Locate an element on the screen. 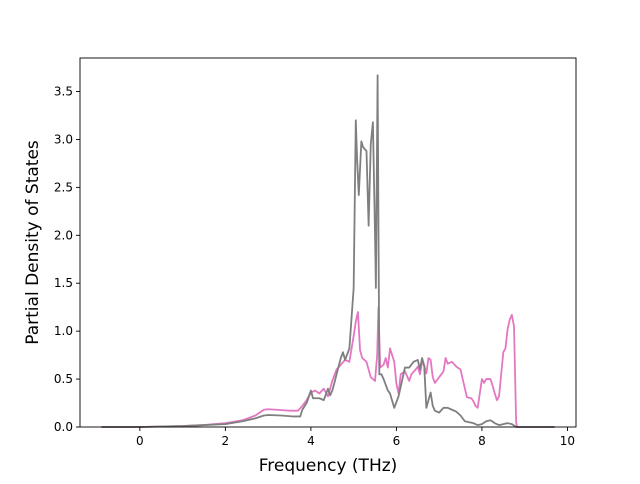  y-tick-label: 1.5 is located at coordinates (63, 283).